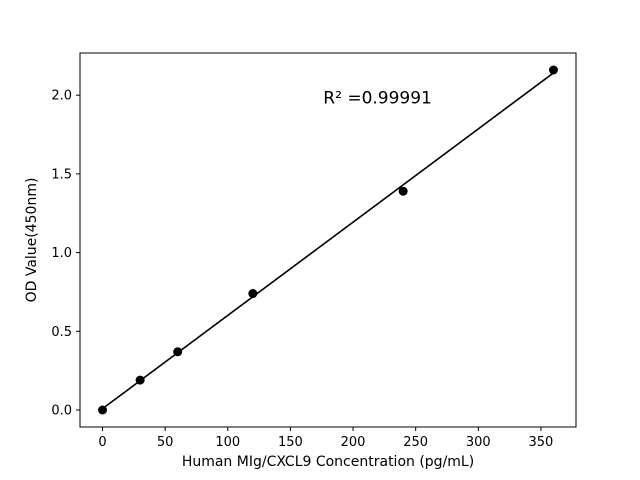 Image resolution: width=640 pixels, height=480 pixels. I want to click on x-tick-label: 350, so click(541, 442).